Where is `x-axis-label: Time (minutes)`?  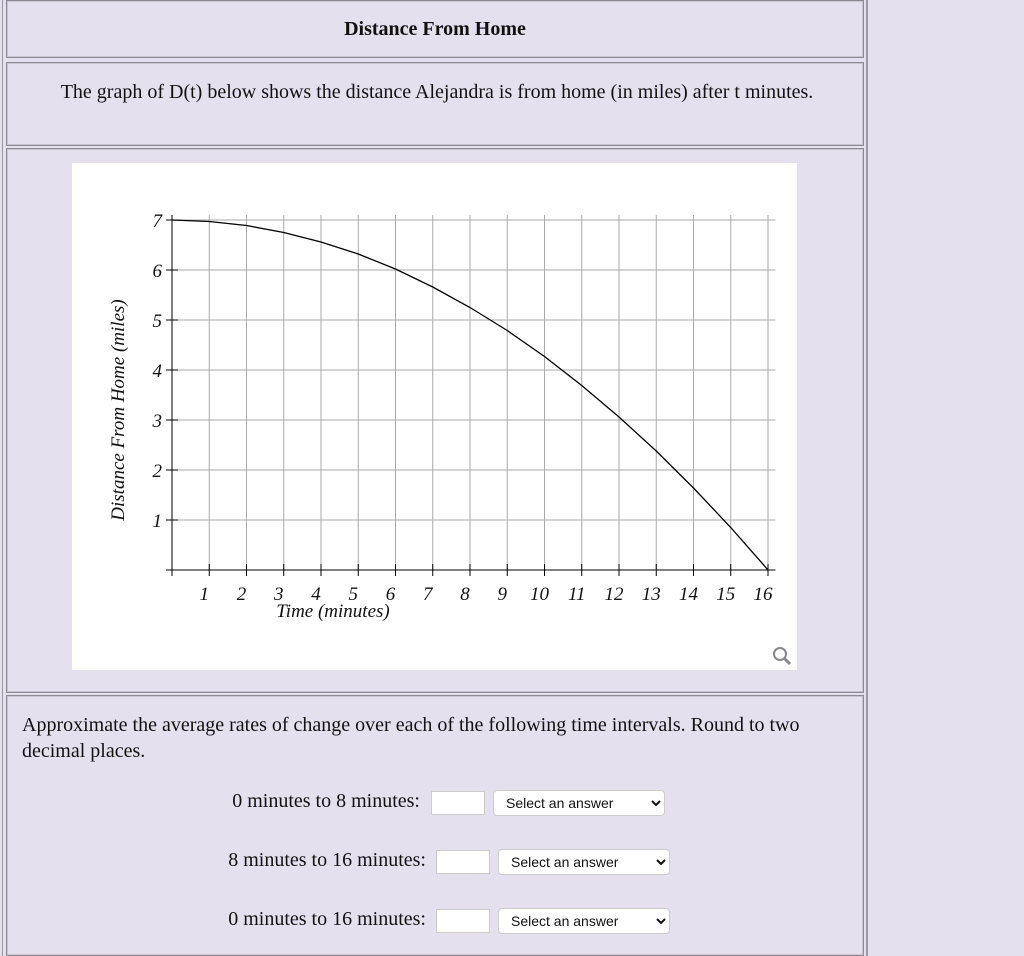 x-axis-label: Time (minutes) is located at coordinates (332, 611).